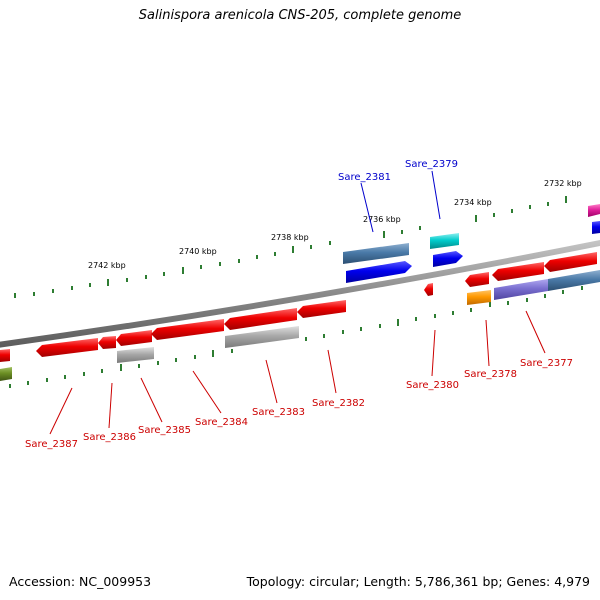 This screenshot has width=600, height=600. I want to click on gene-label-reverse: Sare_2385, so click(164, 430).